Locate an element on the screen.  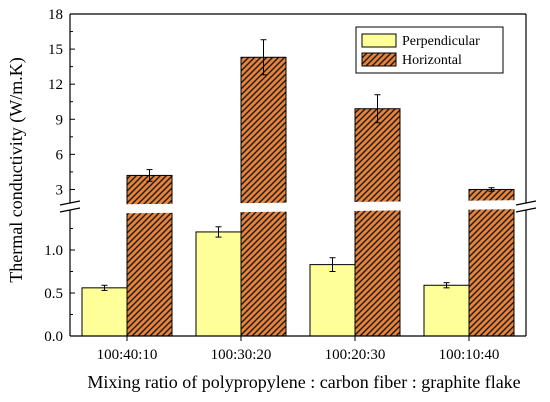
x-tick-label-3: 100:20:30 is located at coordinates (355, 355).